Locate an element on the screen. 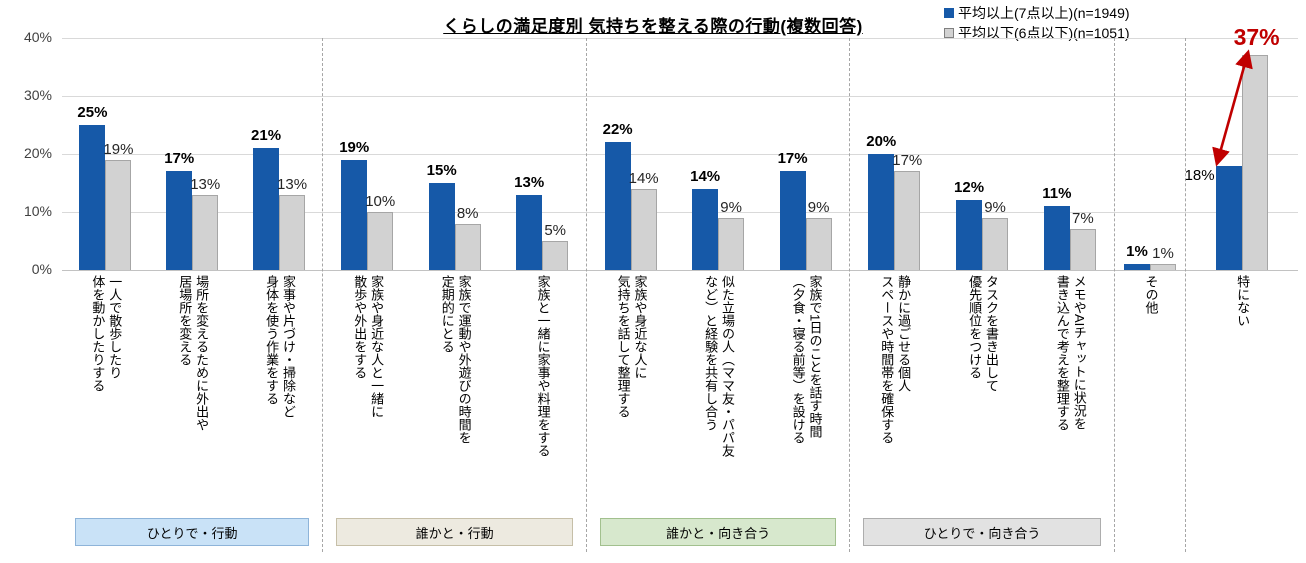 The height and width of the screenshot is (563, 1306). bar-pair-cell: 12% 9% is located at coordinates (982, 154).